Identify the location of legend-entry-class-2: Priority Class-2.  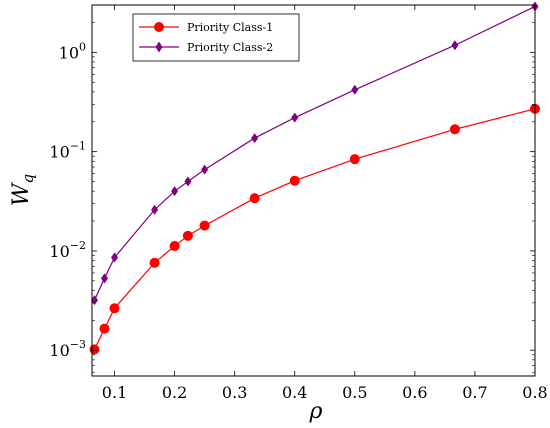
(206, 47).